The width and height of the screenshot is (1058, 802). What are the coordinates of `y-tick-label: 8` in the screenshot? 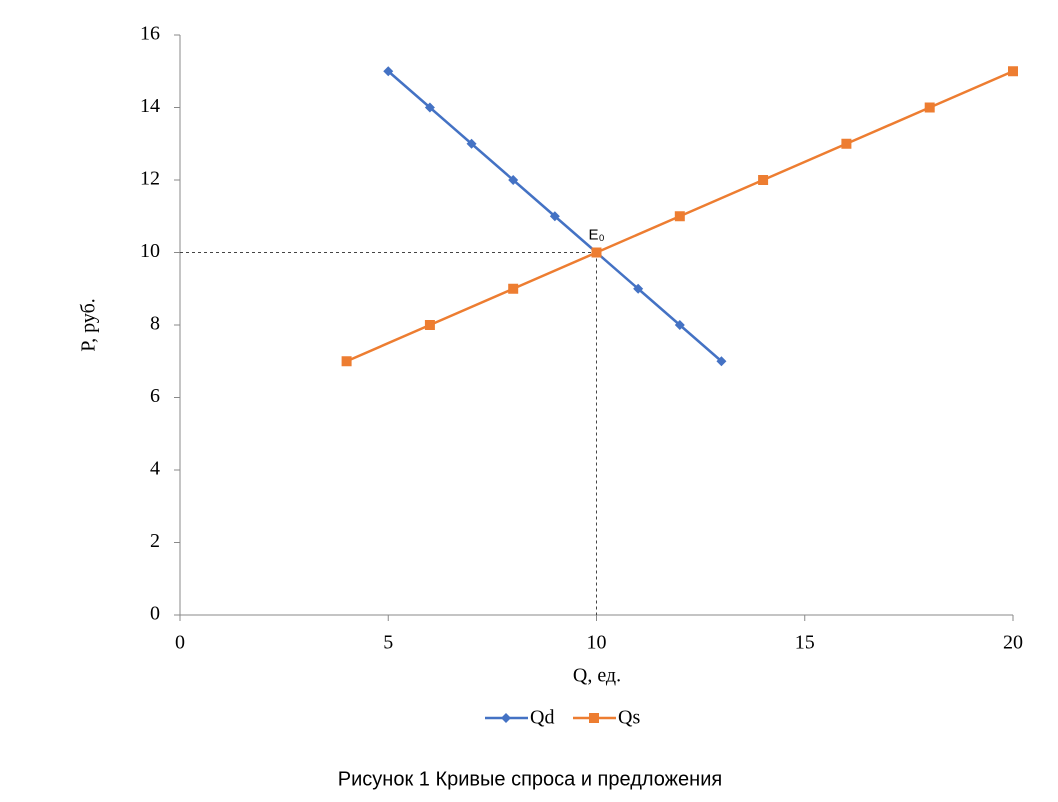 It's located at (155, 324).